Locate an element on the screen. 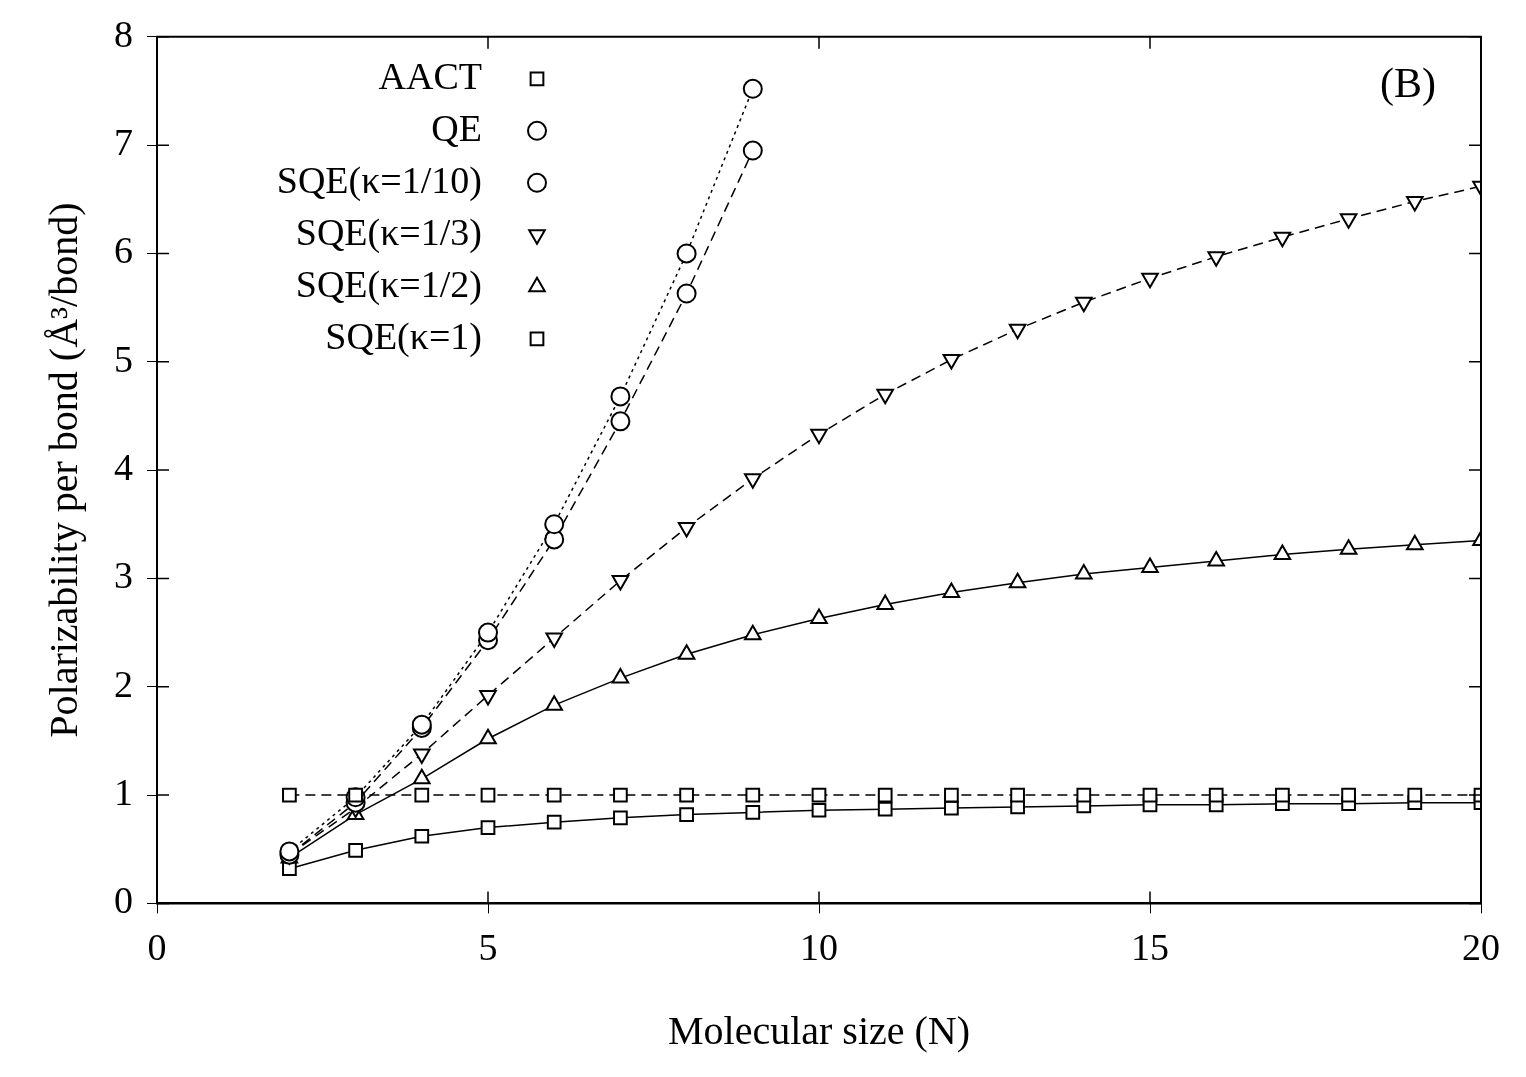 This screenshot has width=1526, height=1077. legend-label: SQE(κ=1) is located at coordinates (403, 336).